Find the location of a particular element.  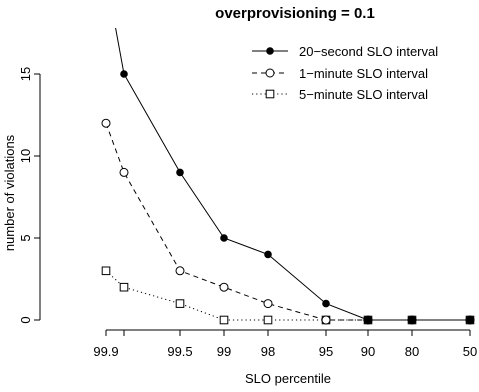

x-tick-label: 80 is located at coordinates (412, 351).